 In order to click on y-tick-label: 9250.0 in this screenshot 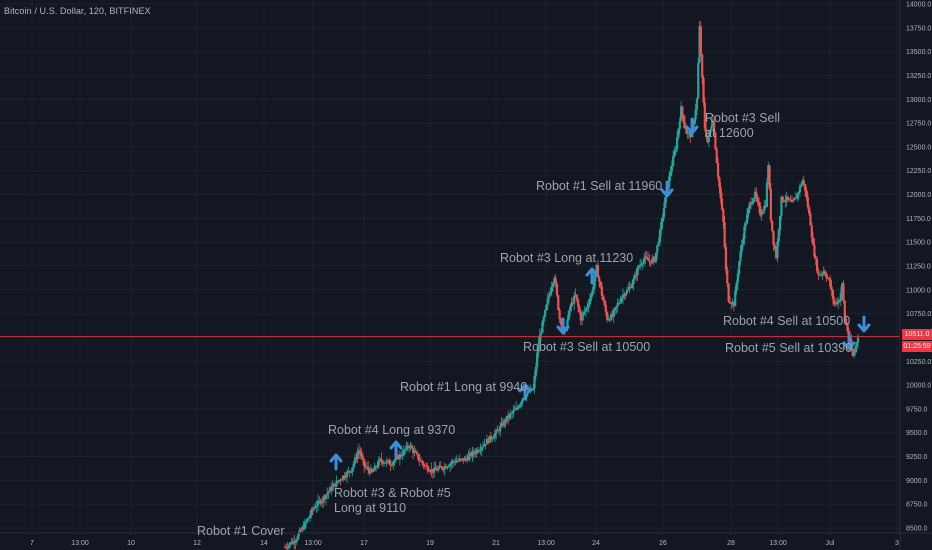, I will do `click(917, 457)`.